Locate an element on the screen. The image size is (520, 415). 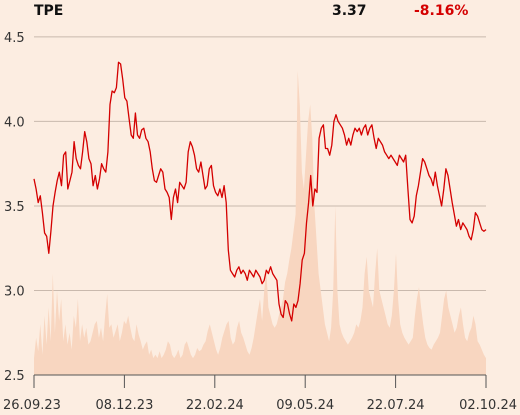
y-tick-label: 2.5 is located at coordinates (14, 376).